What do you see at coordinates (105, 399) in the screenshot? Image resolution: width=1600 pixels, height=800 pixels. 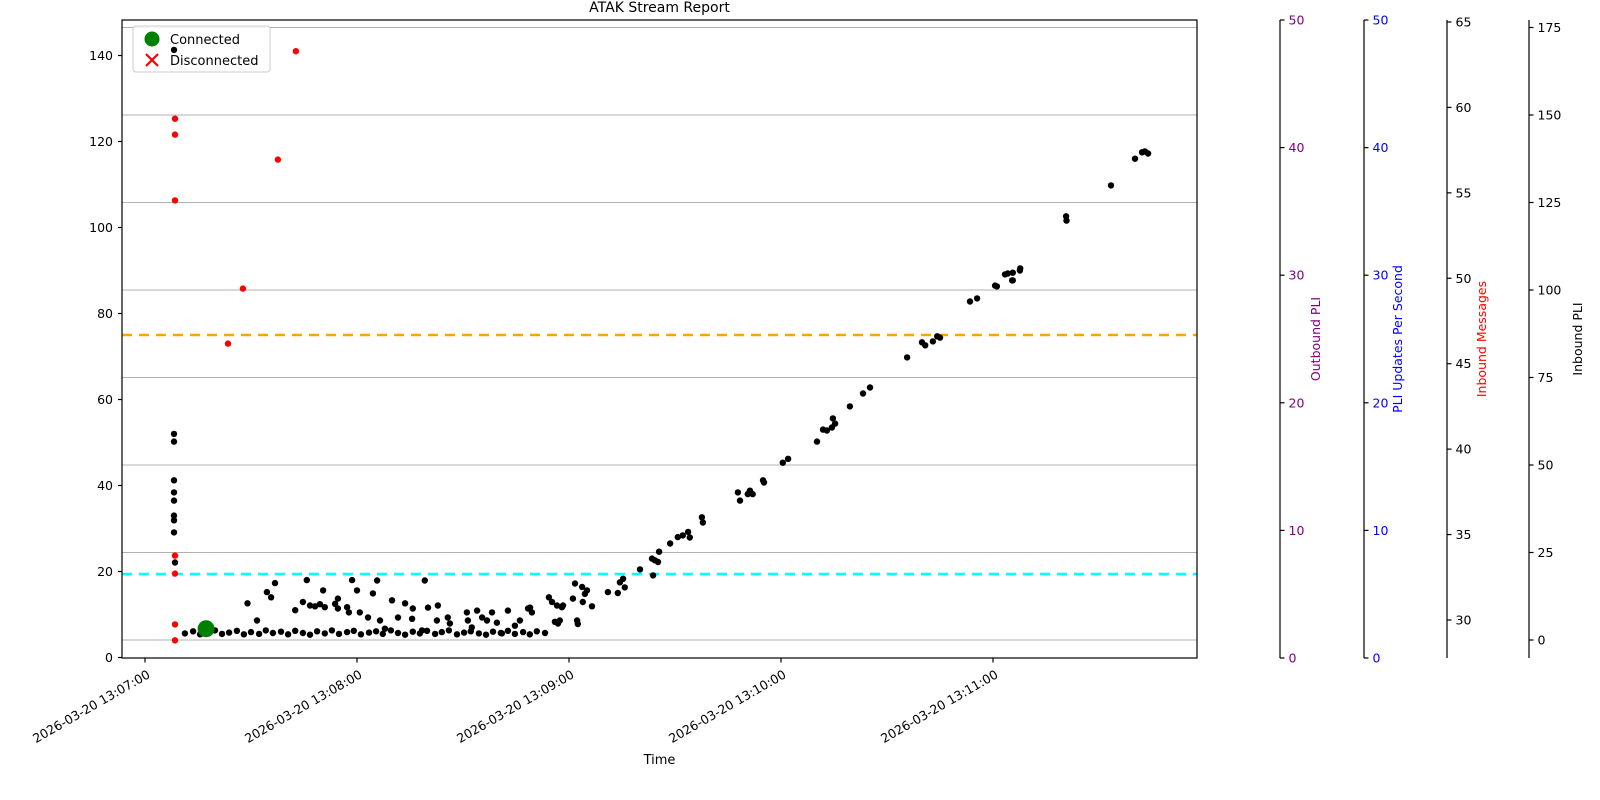 I see `y-tick-label: 60` at bounding box center [105, 399].